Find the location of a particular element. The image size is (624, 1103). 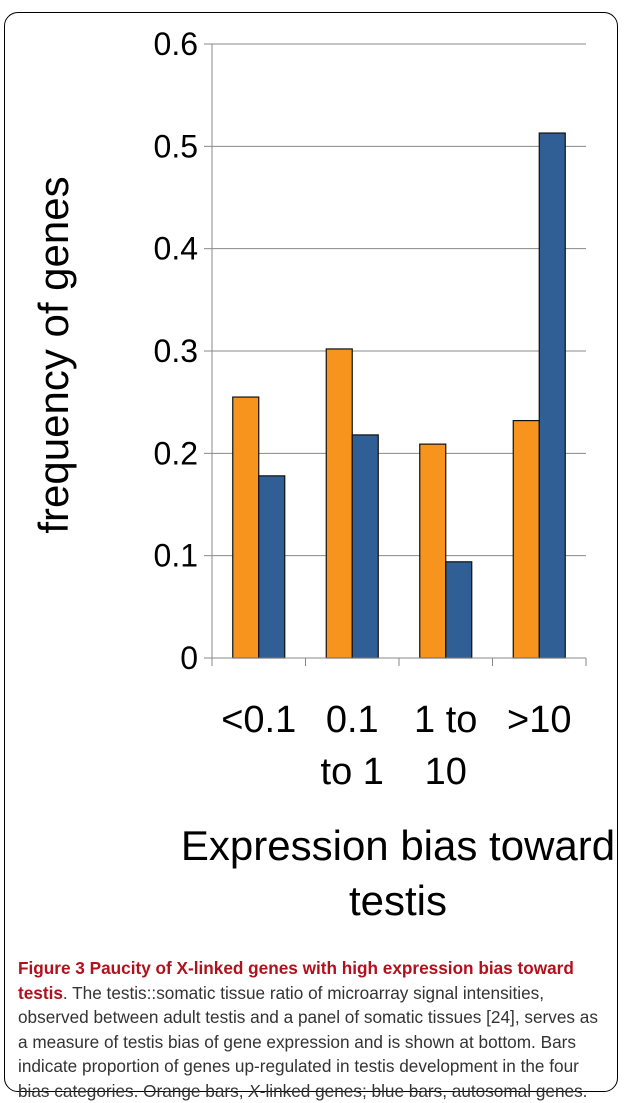

bar-series1-cat3 is located at coordinates (433, 551).